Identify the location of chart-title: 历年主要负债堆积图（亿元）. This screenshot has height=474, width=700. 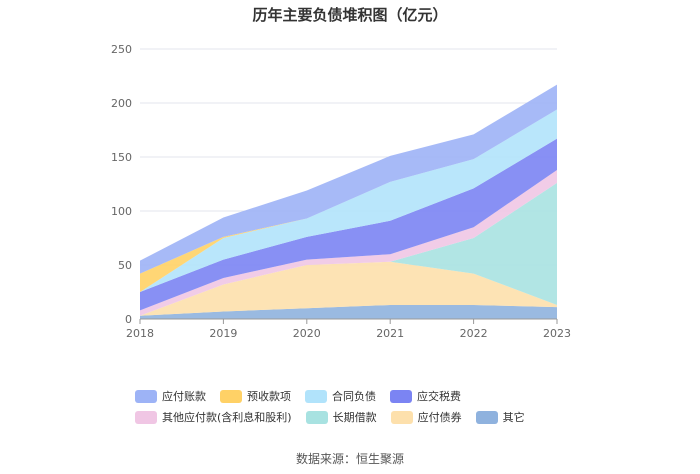
(350, 15).